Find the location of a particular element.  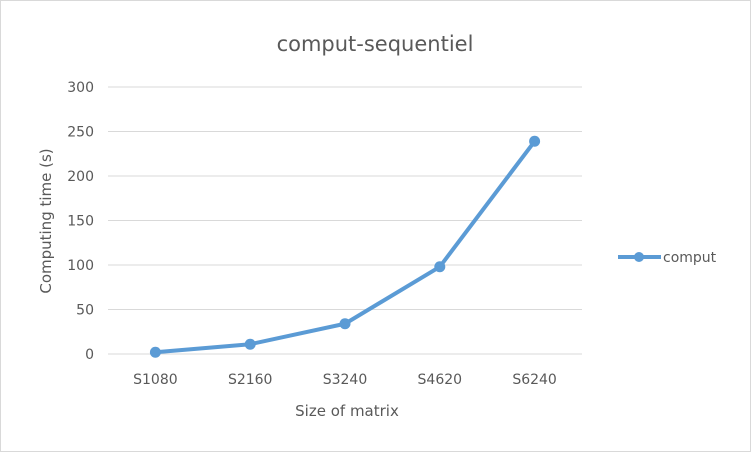

legend-marker-comput is located at coordinates (639, 257).